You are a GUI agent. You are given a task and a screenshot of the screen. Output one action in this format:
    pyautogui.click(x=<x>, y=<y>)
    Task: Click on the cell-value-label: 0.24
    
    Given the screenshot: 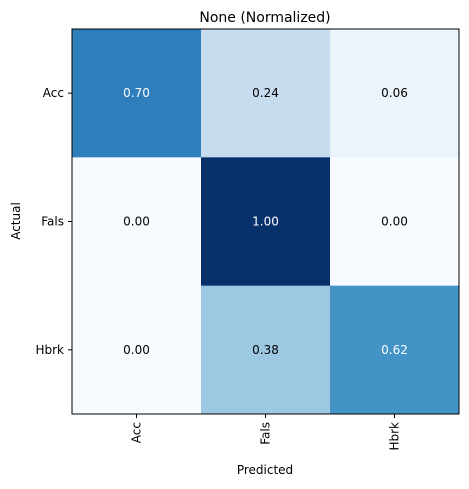 What is the action you would take?
    pyautogui.click(x=265, y=93)
    